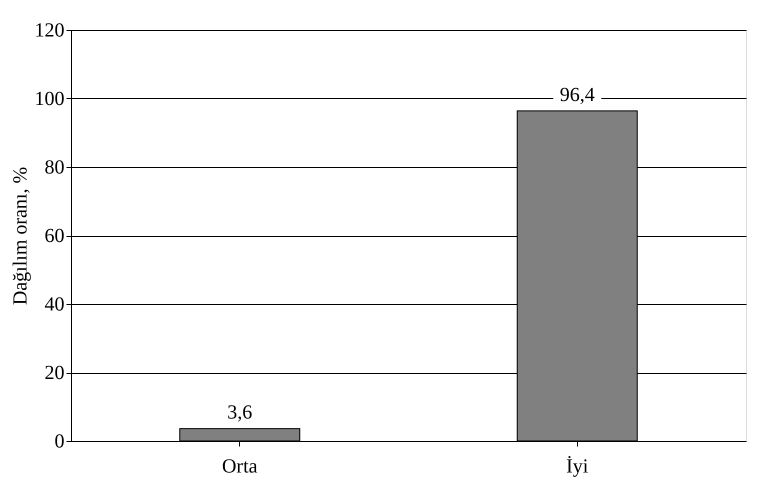  What do you see at coordinates (240, 467) in the screenshot?
I see `x-tick-label: Orta` at bounding box center [240, 467].